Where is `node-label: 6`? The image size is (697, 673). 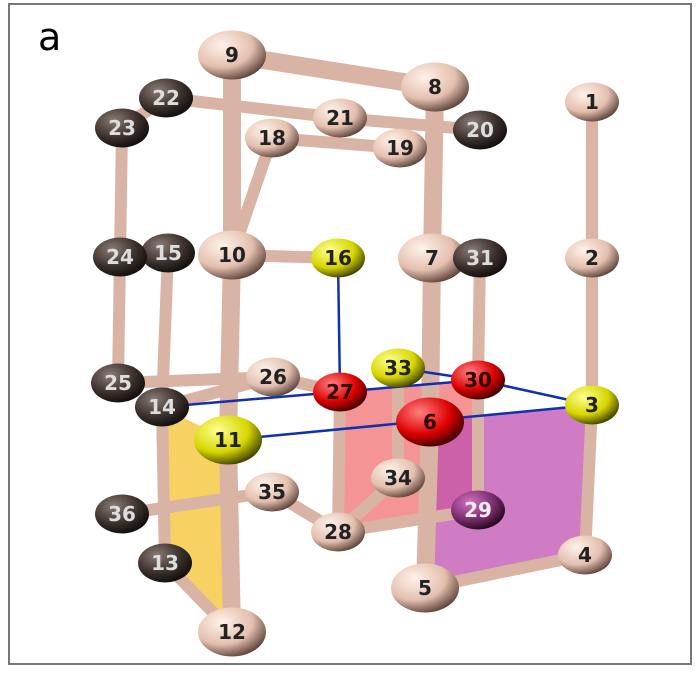 node-label: 6 is located at coordinates (430, 422).